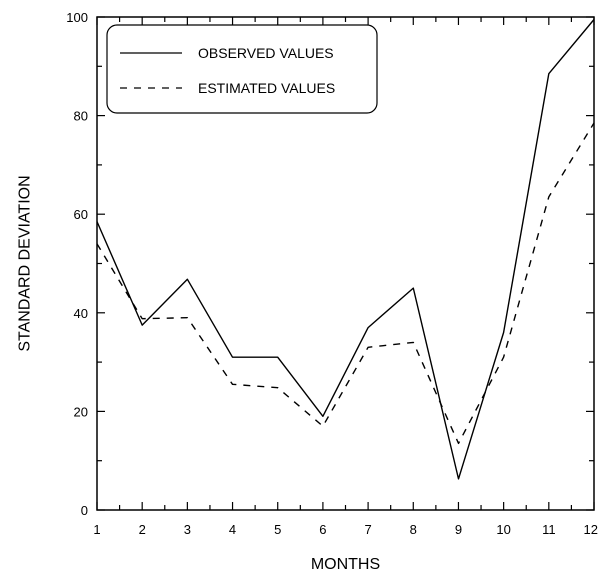 The height and width of the screenshot is (573, 599). Describe the element at coordinates (413, 529) in the screenshot. I see `x-tick-label: 8` at that location.